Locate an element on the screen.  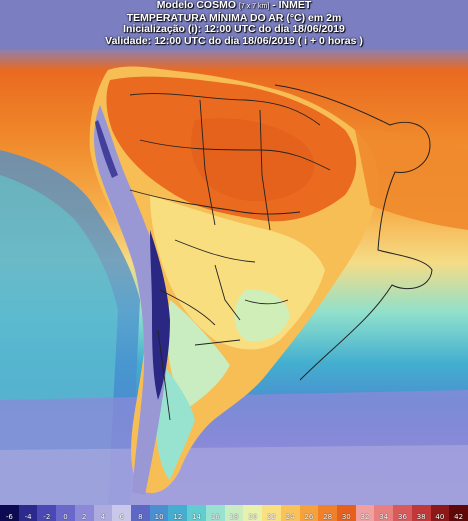
legend-swatch: 12 is located at coordinates (178, 513).